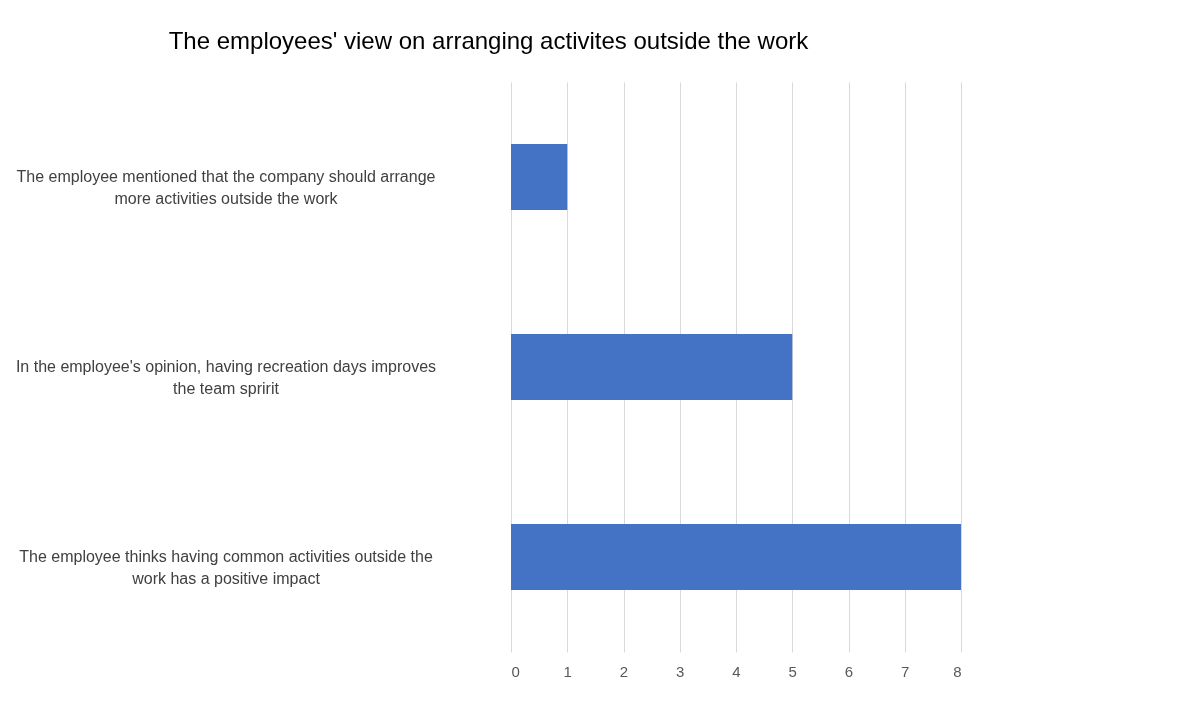 The image size is (1195, 722). What do you see at coordinates (226, 567) in the screenshot?
I see `y-tick-label: The employee thinks having common activities outside the work has a positive impact` at bounding box center [226, 567].